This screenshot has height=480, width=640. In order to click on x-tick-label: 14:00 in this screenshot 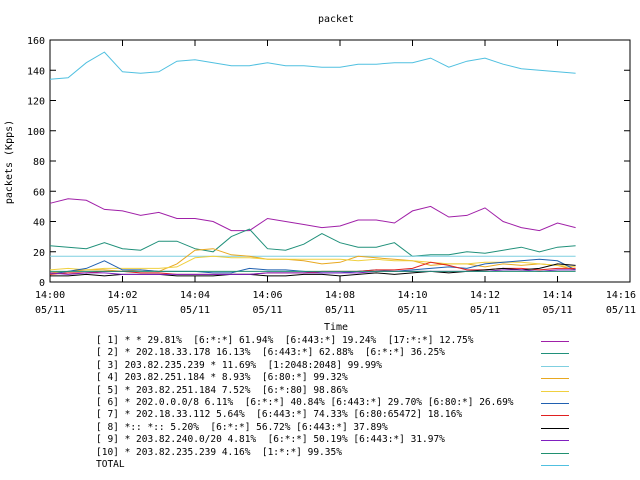, I will do `click(50, 295)`.